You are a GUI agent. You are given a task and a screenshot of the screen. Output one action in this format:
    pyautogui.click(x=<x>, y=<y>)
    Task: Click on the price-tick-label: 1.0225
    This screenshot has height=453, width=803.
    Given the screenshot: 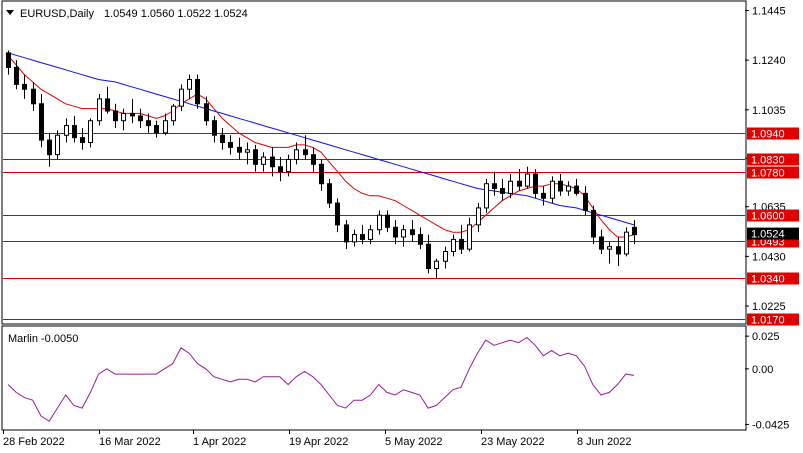 What is the action you would take?
    pyautogui.click(x=769, y=307)
    